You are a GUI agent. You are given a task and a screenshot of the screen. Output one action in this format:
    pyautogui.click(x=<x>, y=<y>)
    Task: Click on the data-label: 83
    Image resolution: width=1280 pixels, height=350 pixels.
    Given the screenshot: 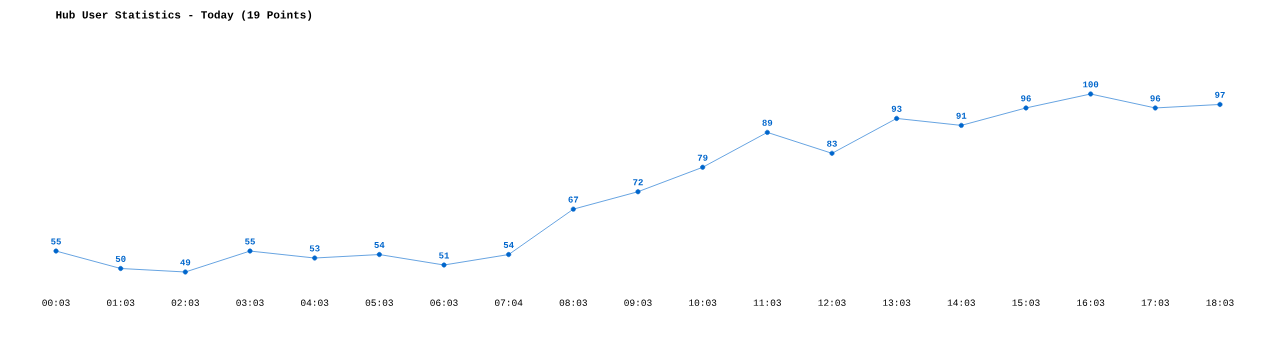 What is the action you would take?
    pyautogui.click(x=832, y=143)
    